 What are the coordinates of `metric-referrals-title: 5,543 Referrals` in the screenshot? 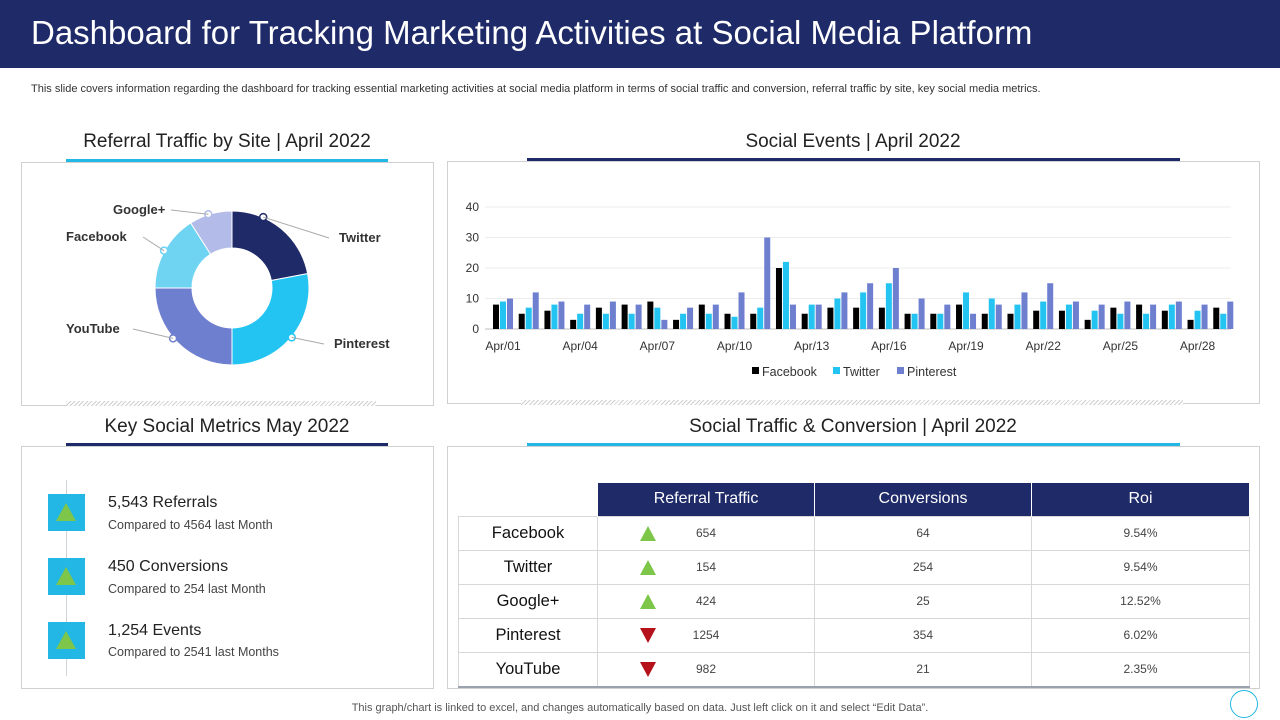 It's located at (163, 502).